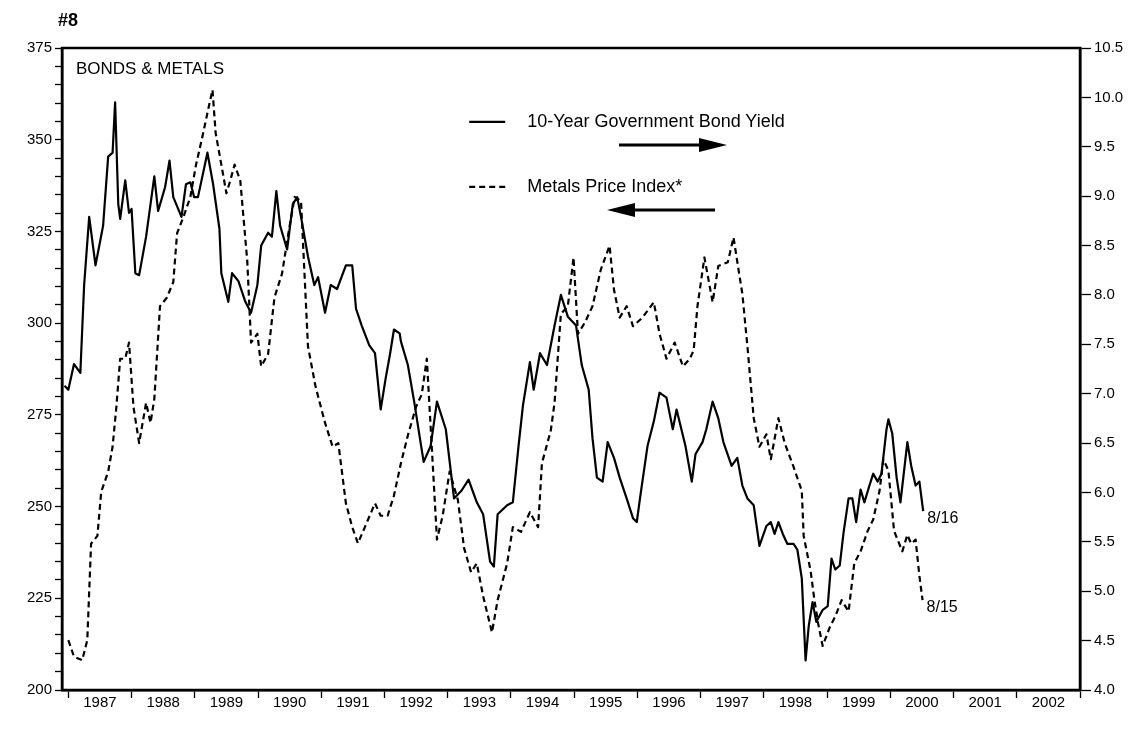 This screenshot has width=1139, height=748. I want to click on x-tick-label: 1987, so click(100, 702).